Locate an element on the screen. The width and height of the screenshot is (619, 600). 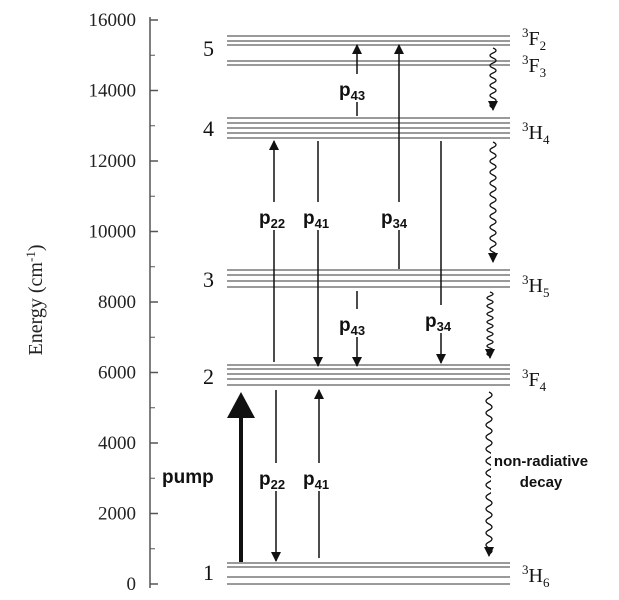
y-axis-ticks: 0 2000 4000 6000 8000 10000 12000 14000 16000 is located at coordinates (123, 302).